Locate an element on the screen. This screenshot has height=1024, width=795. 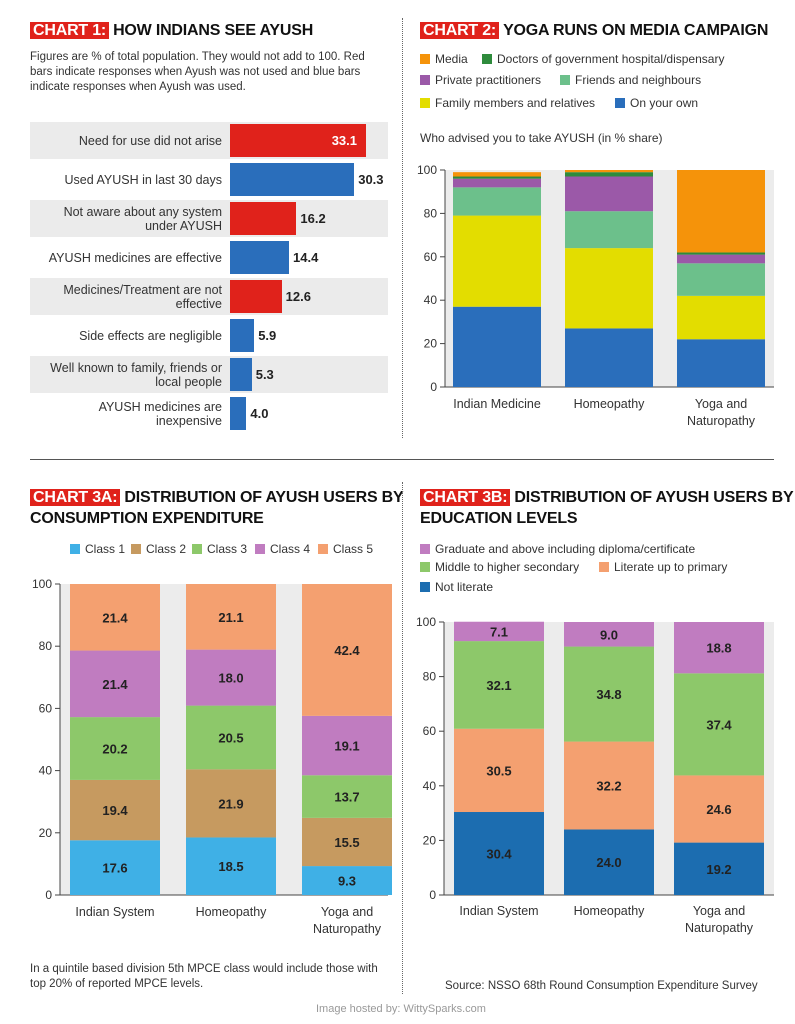
legend-item-class3: Class 3 is located at coordinates (219, 549).